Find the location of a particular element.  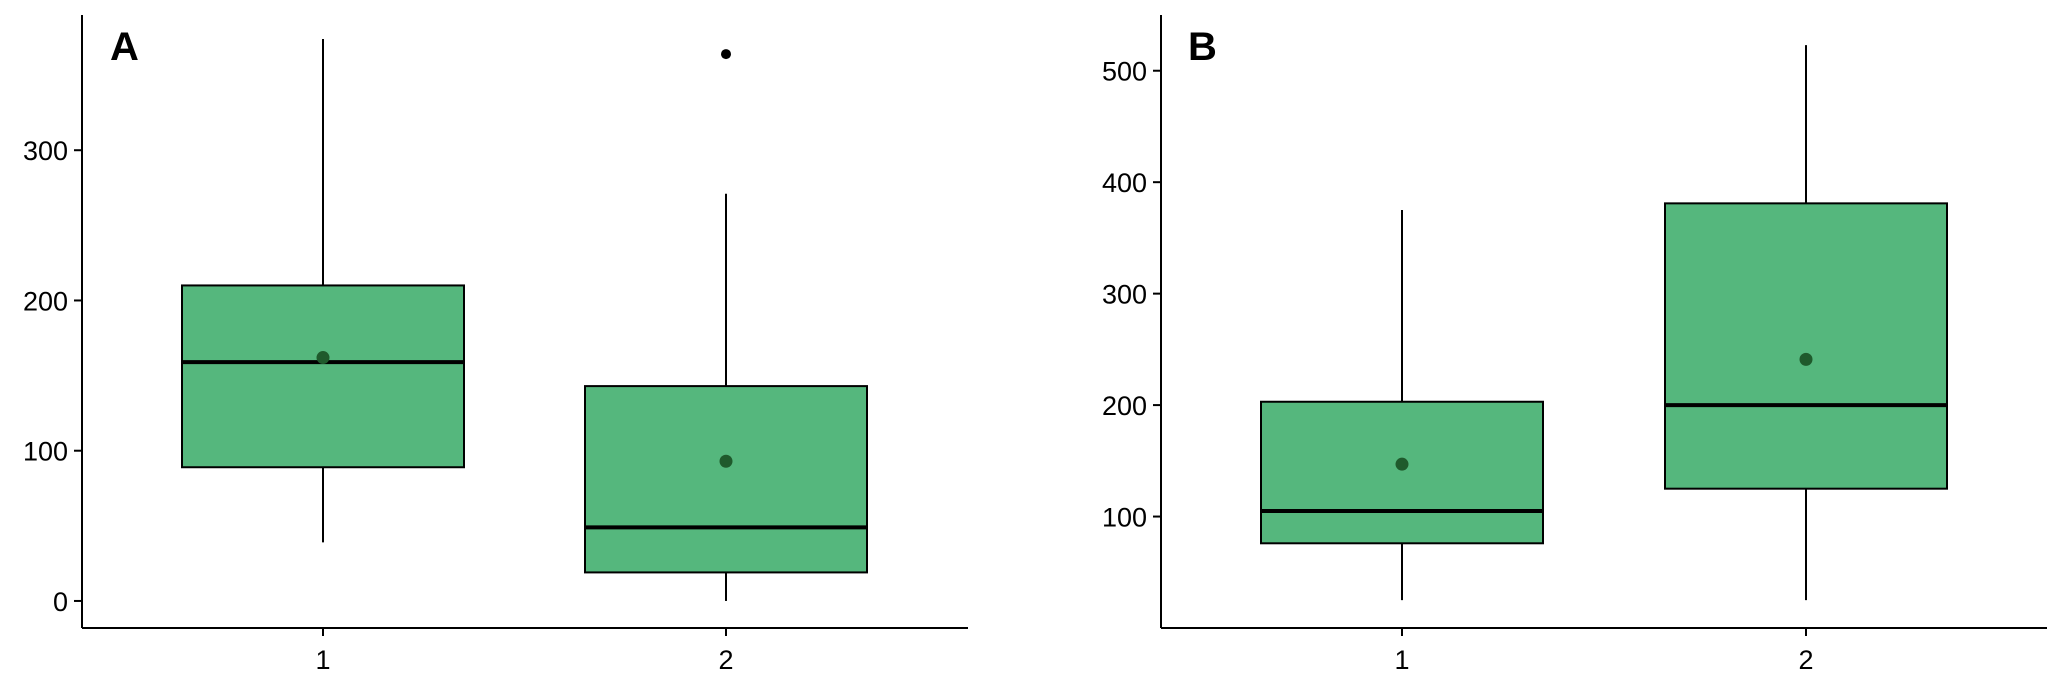

y-tick-label: 400 is located at coordinates (1124, 183).